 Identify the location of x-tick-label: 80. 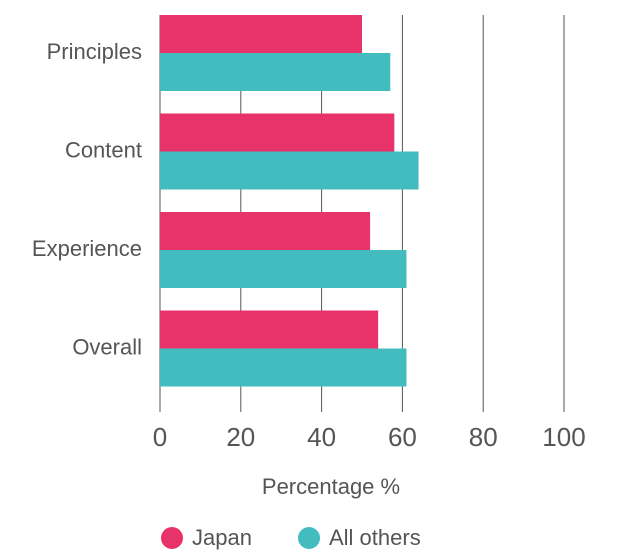
(483, 437).